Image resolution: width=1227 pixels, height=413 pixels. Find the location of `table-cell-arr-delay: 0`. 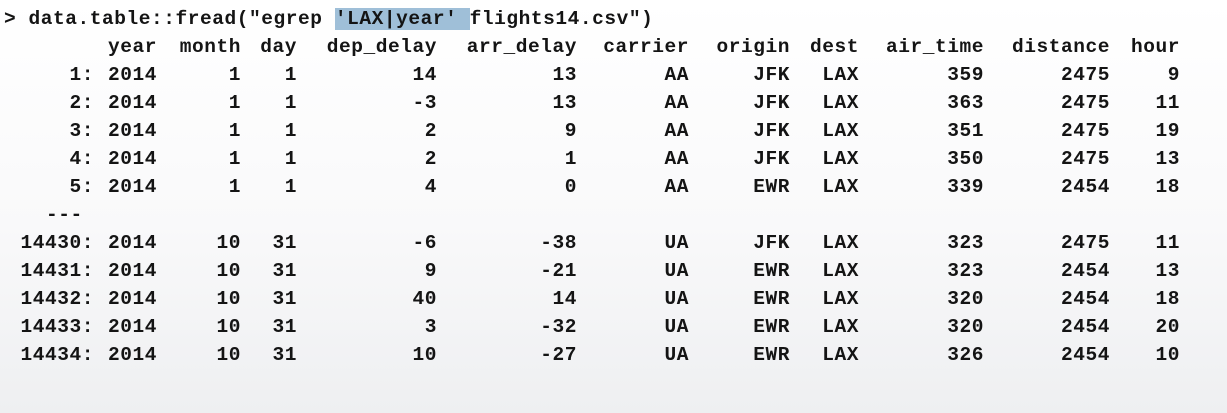

table-cell-arr-delay: 0 is located at coordinates (570, 187).